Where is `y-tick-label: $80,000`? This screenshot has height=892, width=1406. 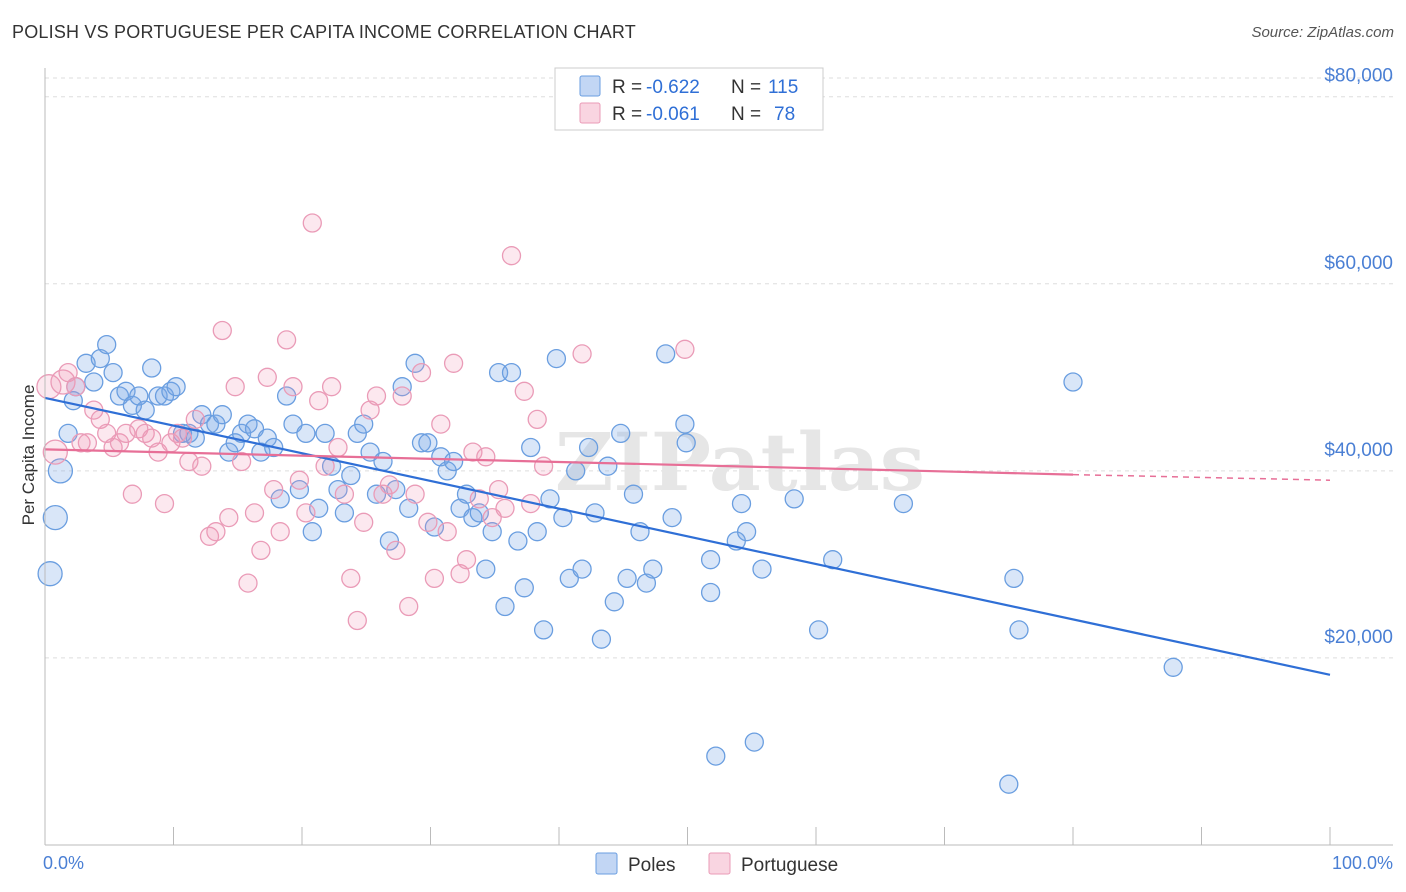 y-tick-label: $80,000 is located at coordinates (1358, 76).